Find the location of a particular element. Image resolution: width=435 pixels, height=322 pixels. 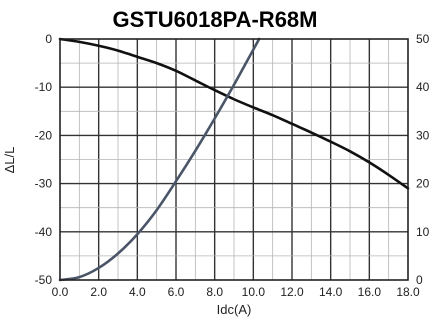

y-tick-label-right: 40 is located at coordinates (423, 87).